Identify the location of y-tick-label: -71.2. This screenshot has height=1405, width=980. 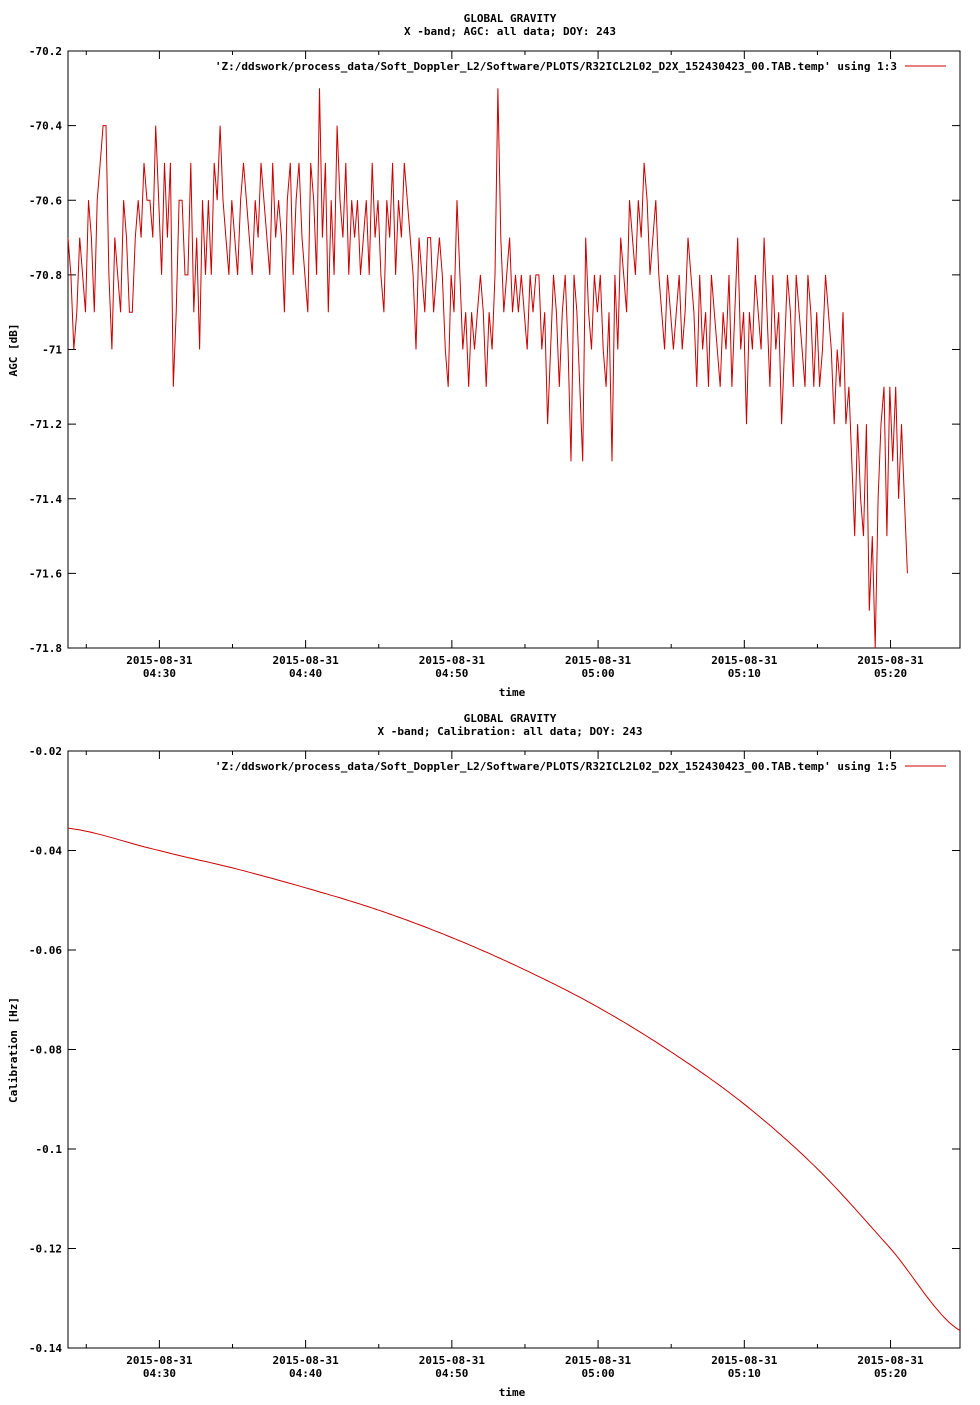
(45, 424).